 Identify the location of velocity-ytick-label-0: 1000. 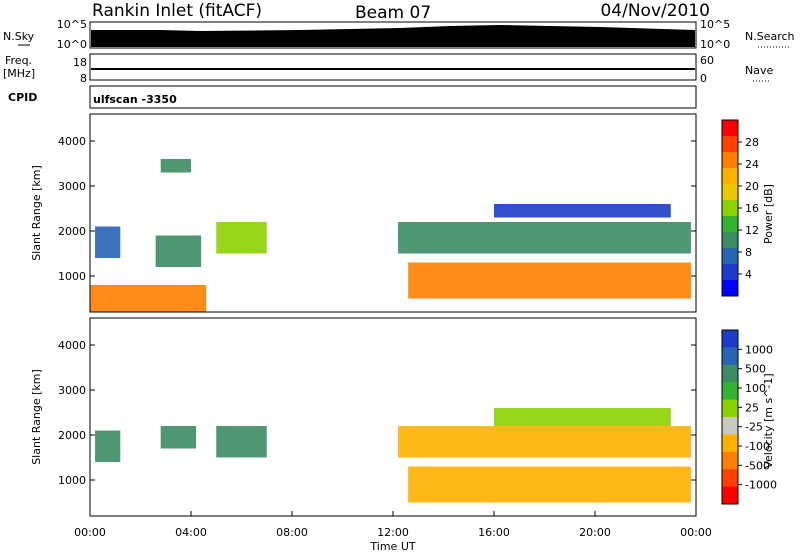
(72, 480).